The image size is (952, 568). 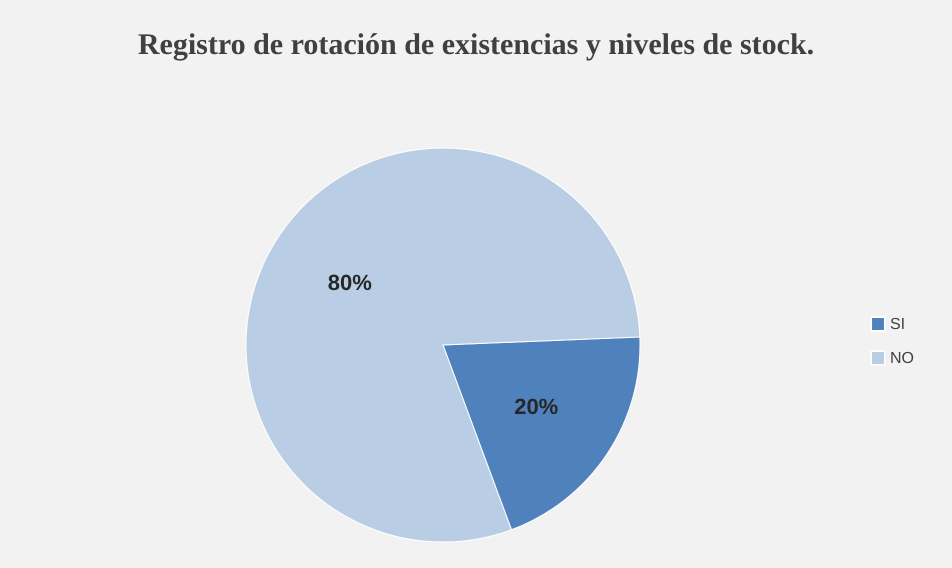 What do you see at coordinates (350, 282) in the screenshot?
I see `data-label: 80%` at bounding box center [350, 282].